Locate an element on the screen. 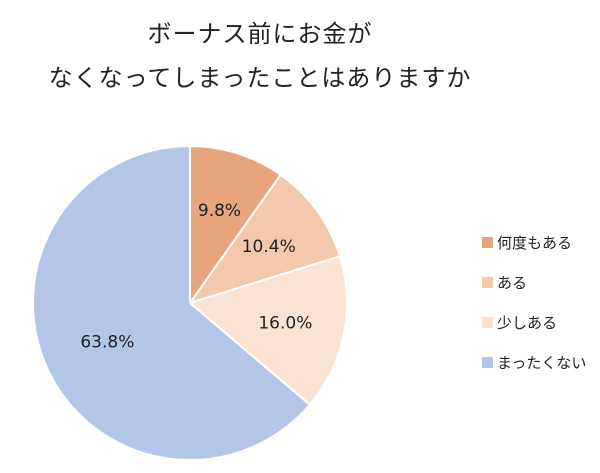  legend-item: まったくない is located at coordinates (534, 362).